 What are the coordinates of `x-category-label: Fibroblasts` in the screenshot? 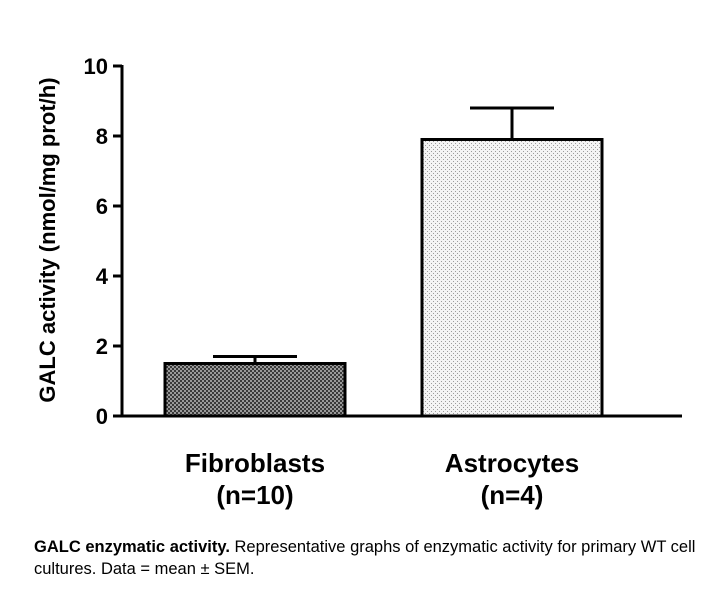 It's located at (255, 463).